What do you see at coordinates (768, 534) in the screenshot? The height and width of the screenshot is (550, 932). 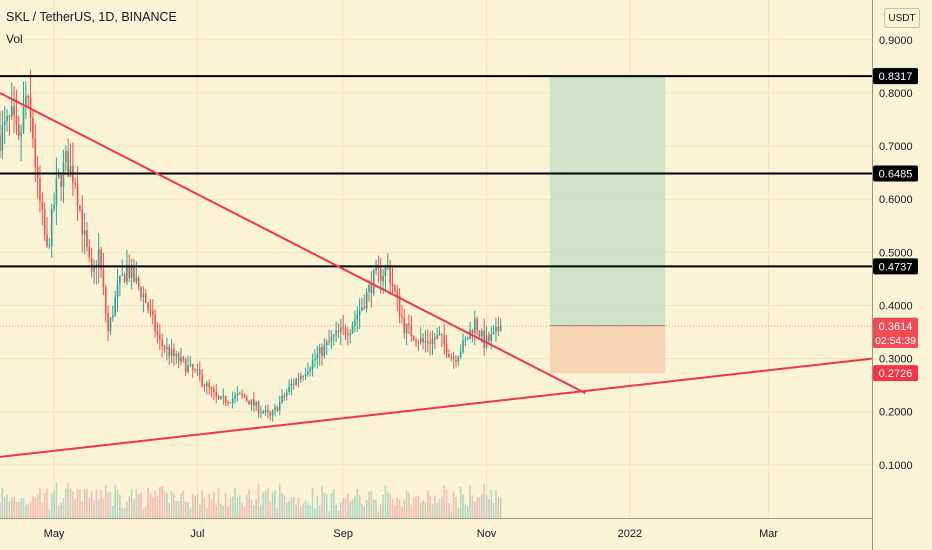 I see `x-tick-label: Mar` at bounding box center [768, 534].